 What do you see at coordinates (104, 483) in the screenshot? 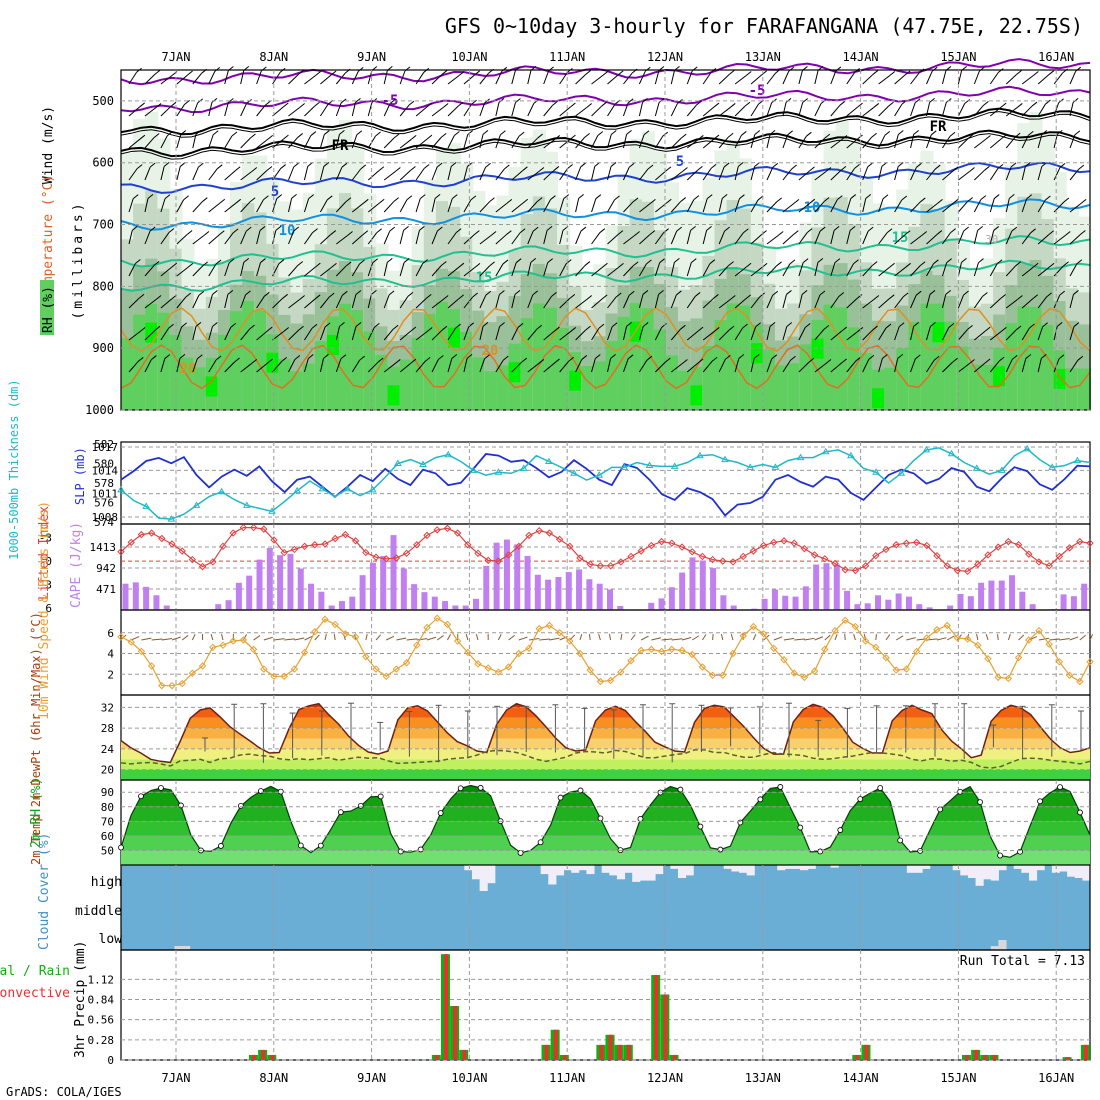
I see `thickness-tick: 578` at bounding box center [104, 483].